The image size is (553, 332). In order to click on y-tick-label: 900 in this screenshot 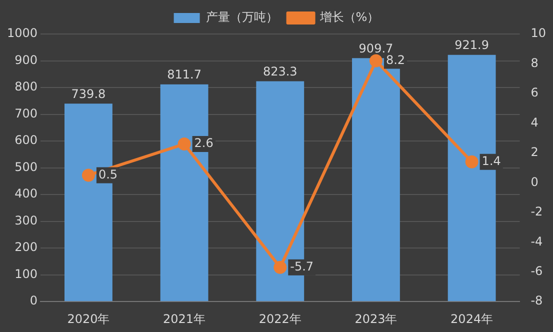, I will do `click(26, 59)`.